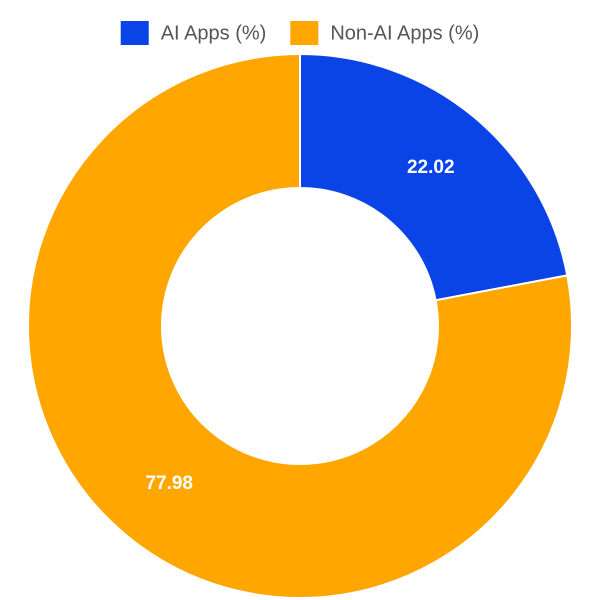  I want to click on legend-label: AI Apps (%), so click(214, 33).